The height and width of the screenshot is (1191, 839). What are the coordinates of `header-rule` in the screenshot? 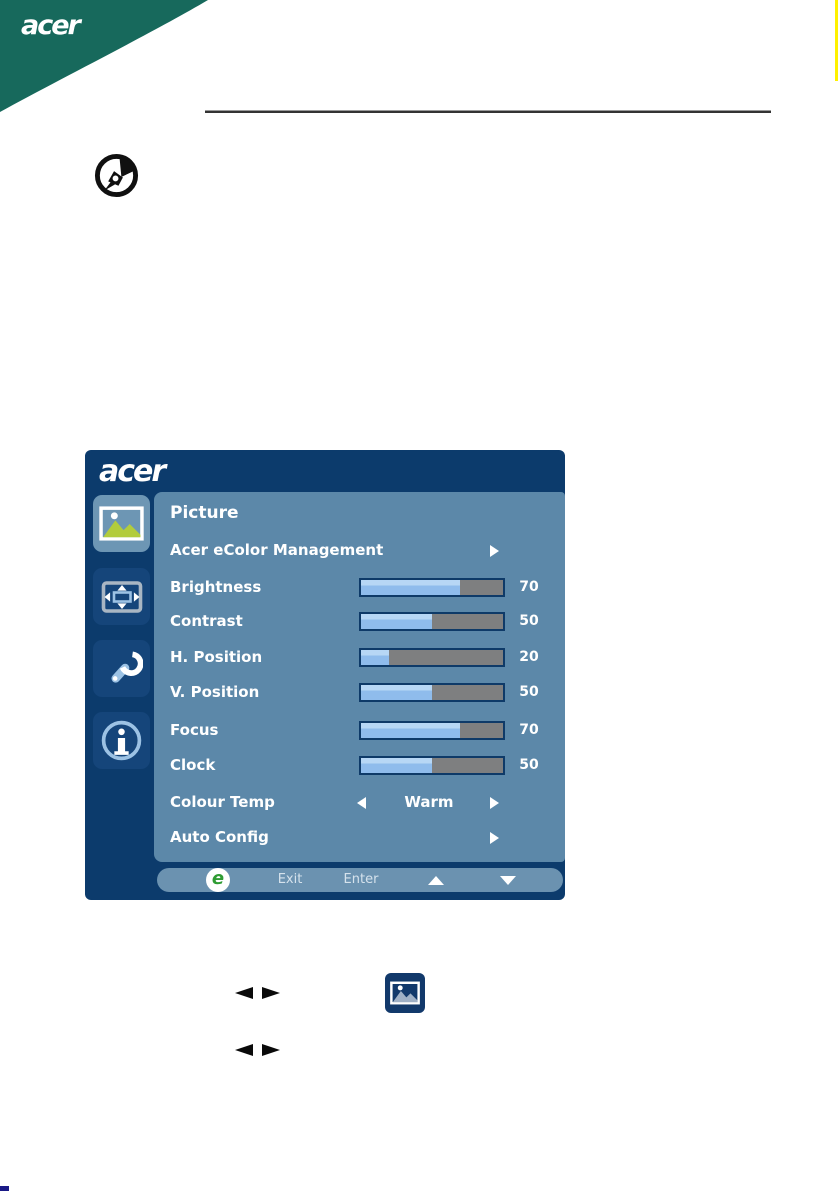 It's located at (488, 111).